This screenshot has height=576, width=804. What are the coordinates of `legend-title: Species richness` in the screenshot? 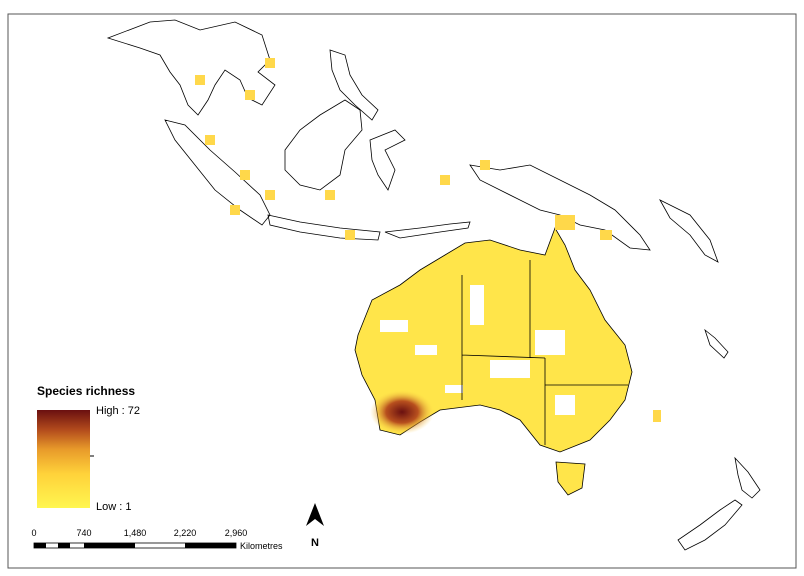 It's located at (86, 391).